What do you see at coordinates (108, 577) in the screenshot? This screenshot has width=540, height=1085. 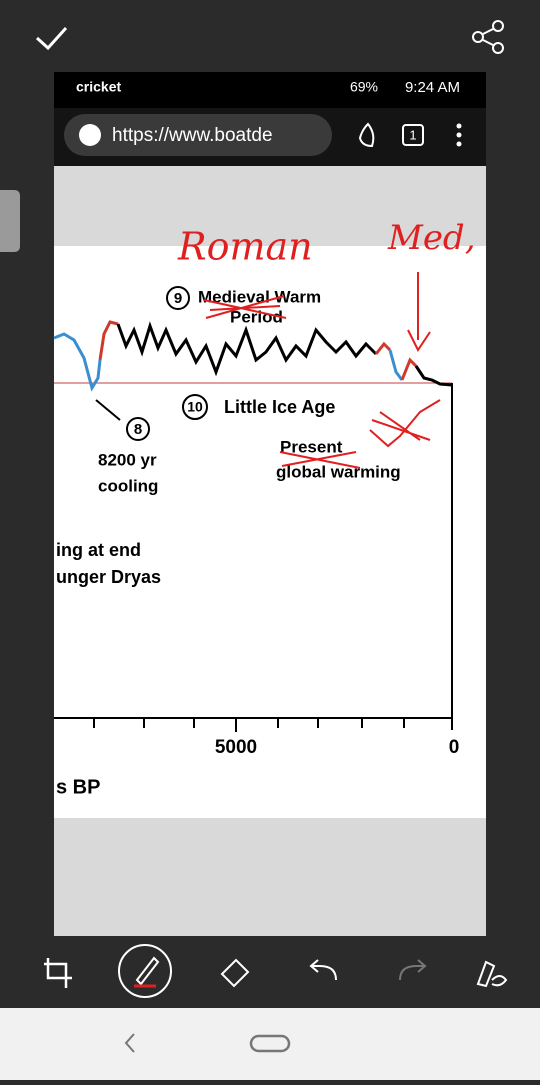 I see `left-label: unger Dryas` at bounding box center [108, 577].